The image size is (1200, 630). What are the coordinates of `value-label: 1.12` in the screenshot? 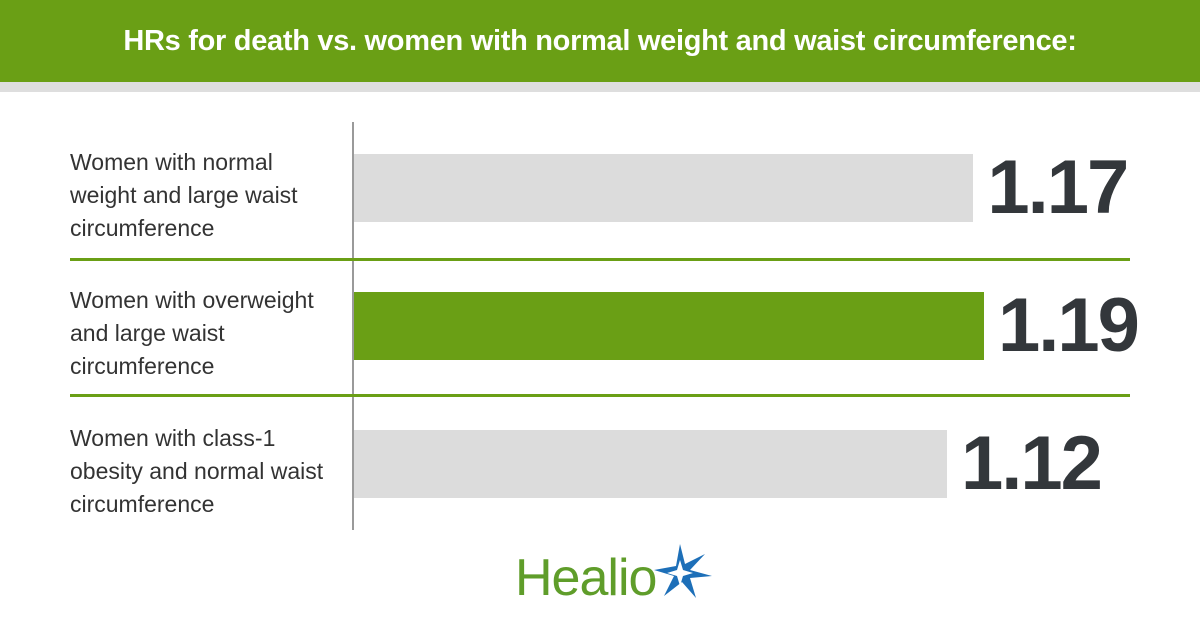 It's located at (1031, 463).